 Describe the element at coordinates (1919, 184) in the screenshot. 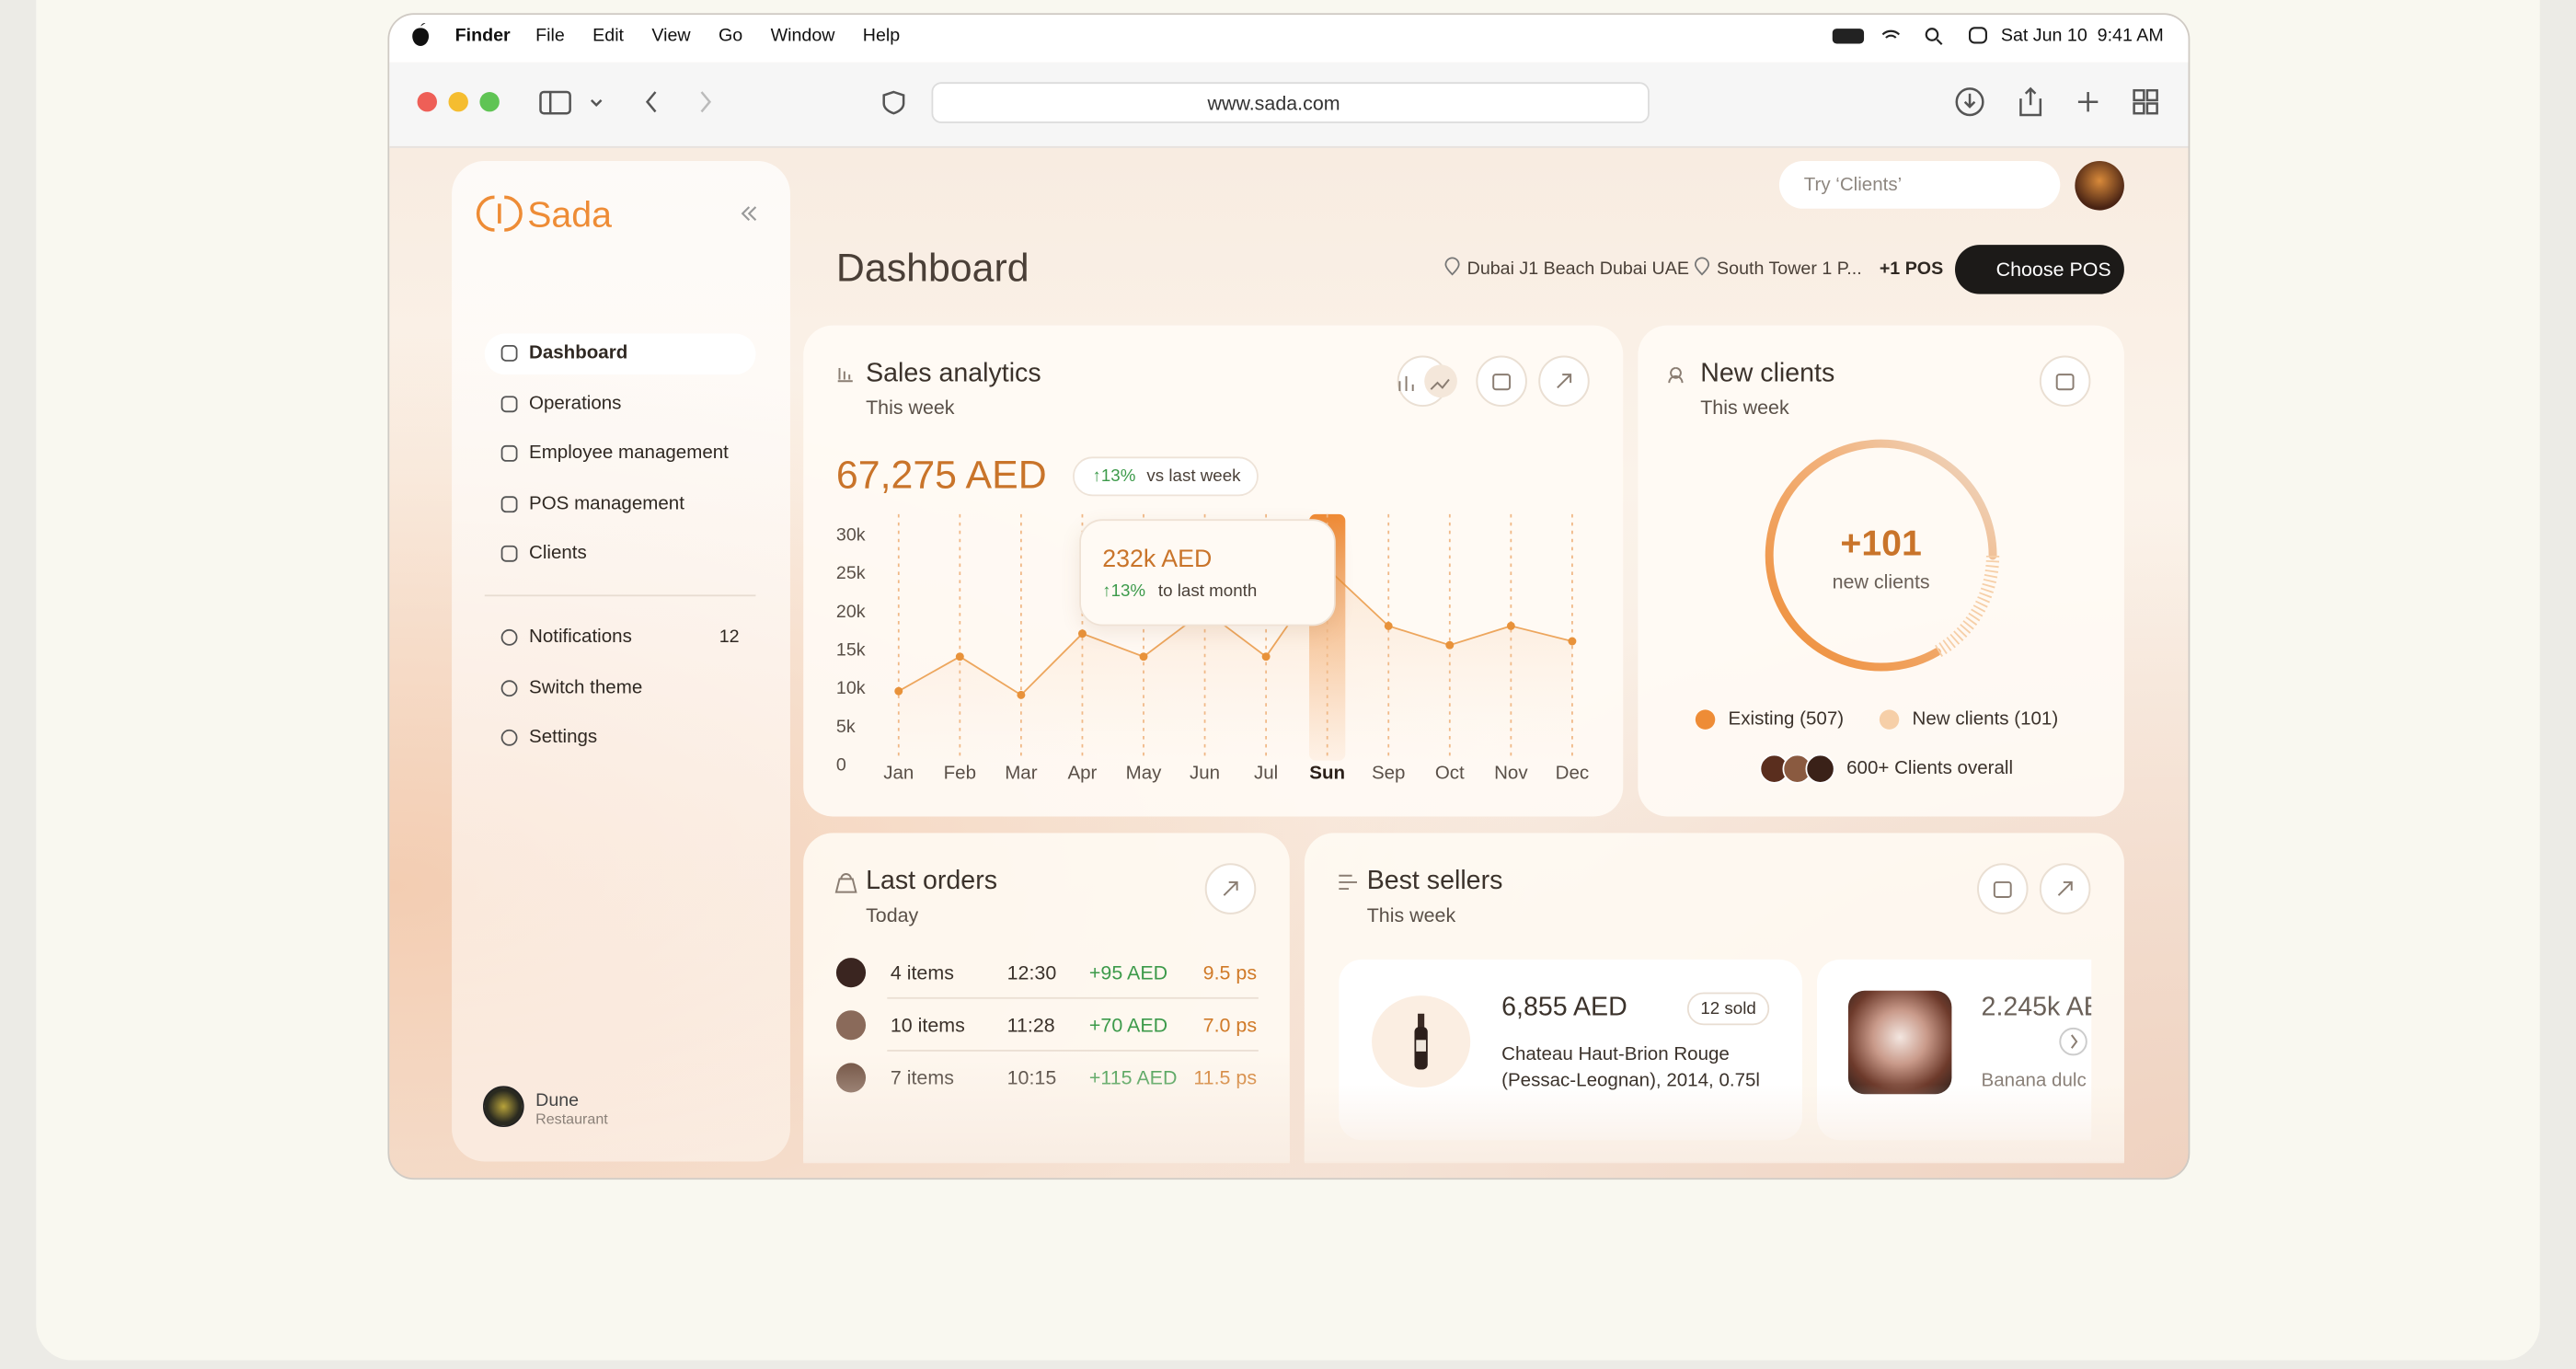

I see `search-box` at that location.